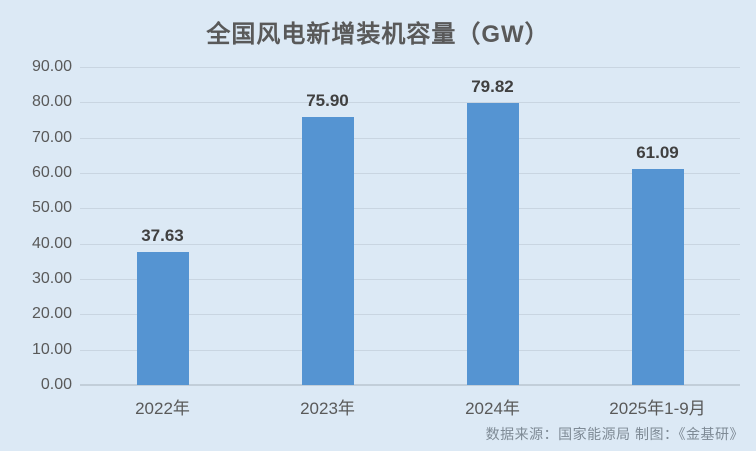 The height and width of the screenshot is (451, 756). What do you see at coordinates (51, 278) in the screenshot?
I see `y-axis-label: 30.00` at bounding box center [51, 278].